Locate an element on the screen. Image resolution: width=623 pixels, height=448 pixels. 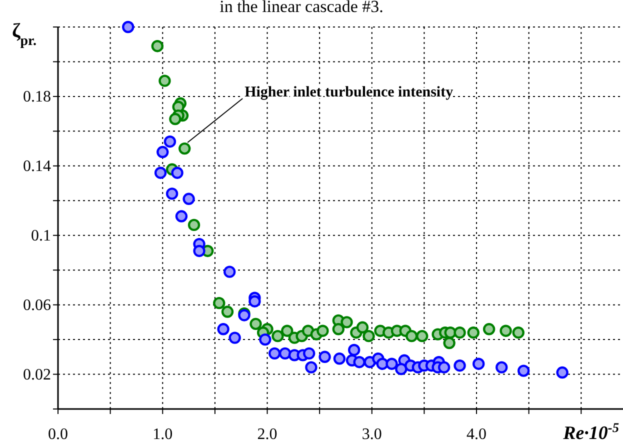
annotation: Higher inlet turbulence intensity is located at coordinates (349, 92).